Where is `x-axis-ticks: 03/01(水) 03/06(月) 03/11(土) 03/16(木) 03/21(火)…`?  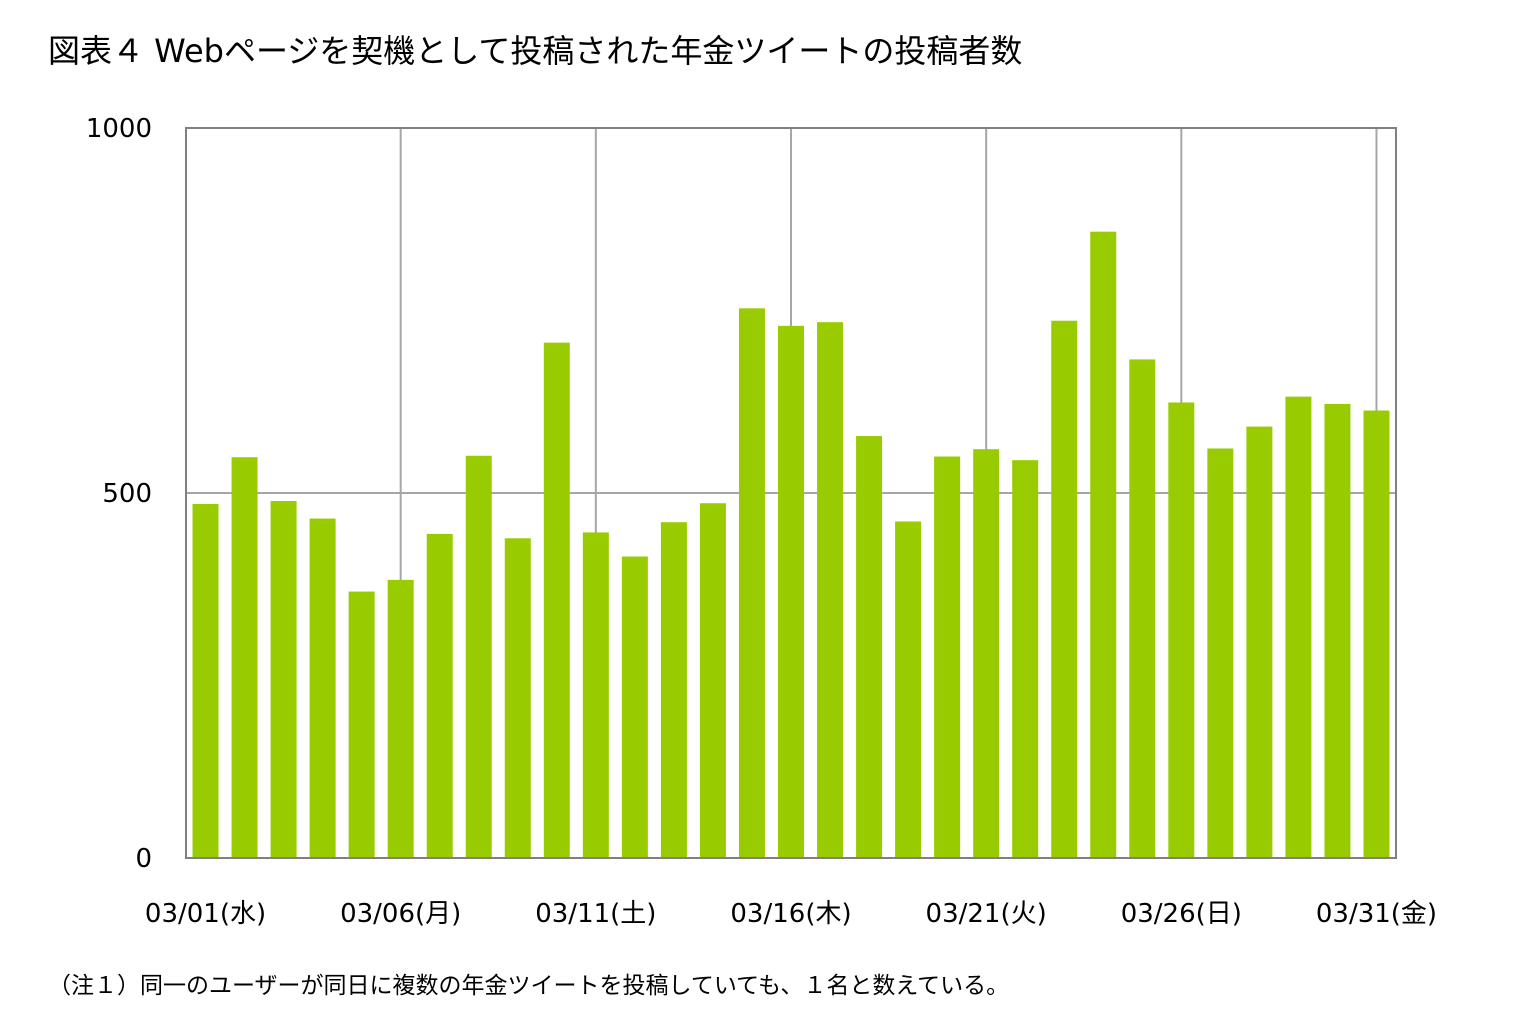 x-axis-ticks: 03/01(水) 03/06(月) 03/11(土) 03/16(木) 03/21(火)… is located at coordinates (791, 914).